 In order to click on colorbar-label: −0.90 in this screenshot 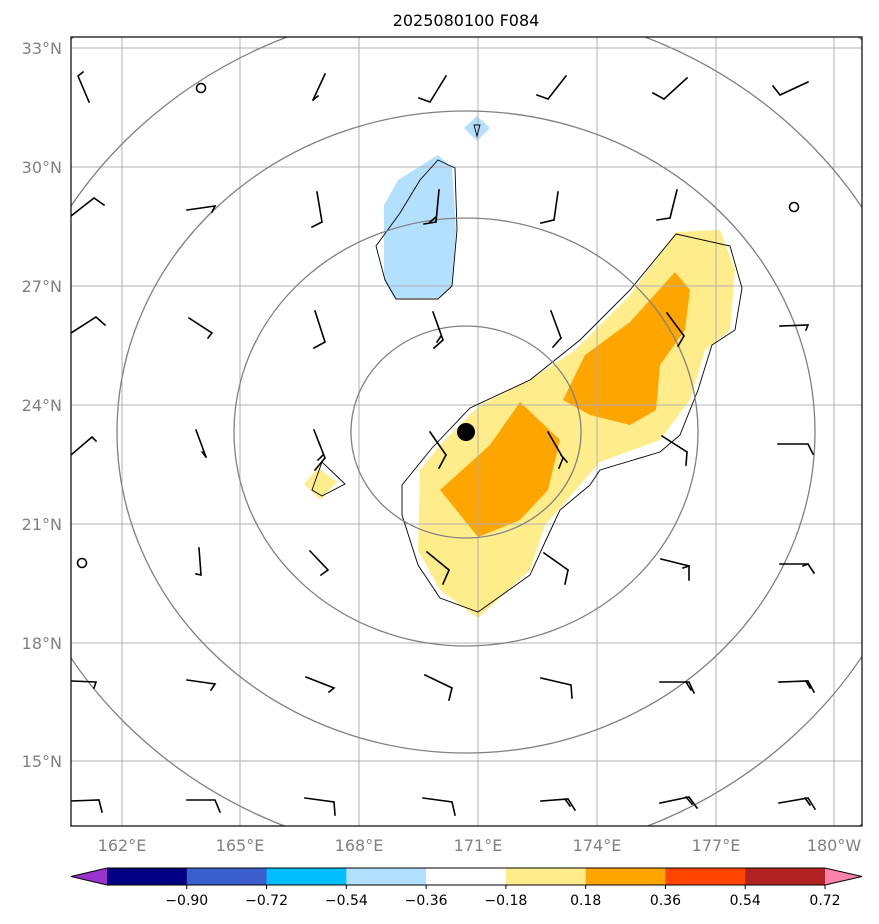, I will do `click(186, 901)`.